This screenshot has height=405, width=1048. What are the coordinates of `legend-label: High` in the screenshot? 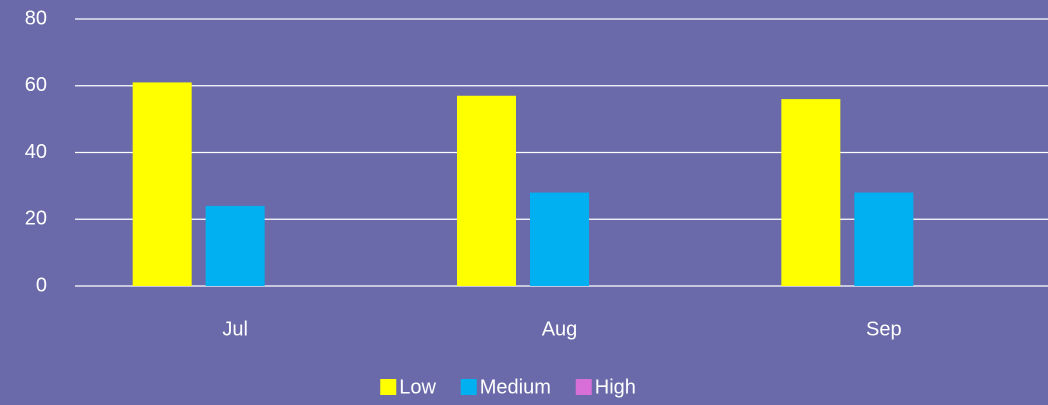 It's located at (615, 387).